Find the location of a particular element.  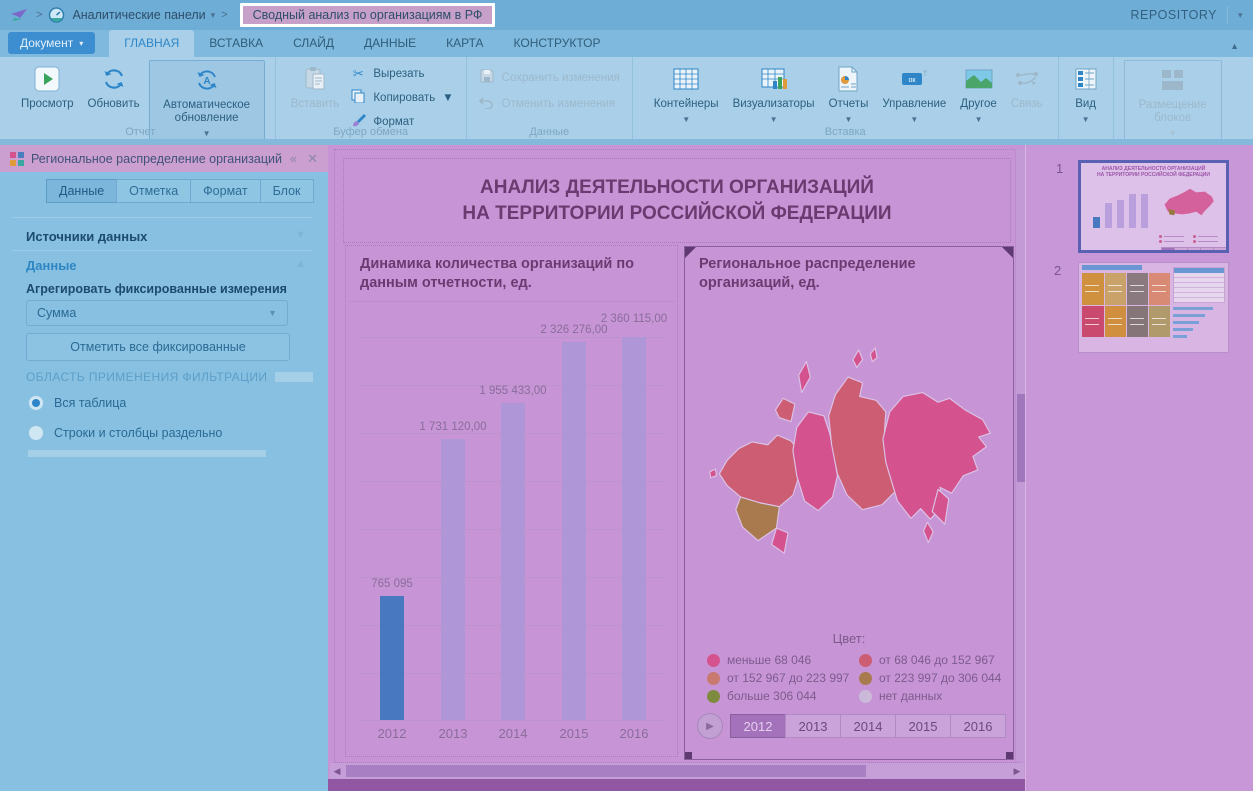

auto-refresh-button: A Автоматическое обновление ▼ is located at coordinates (206, 102).